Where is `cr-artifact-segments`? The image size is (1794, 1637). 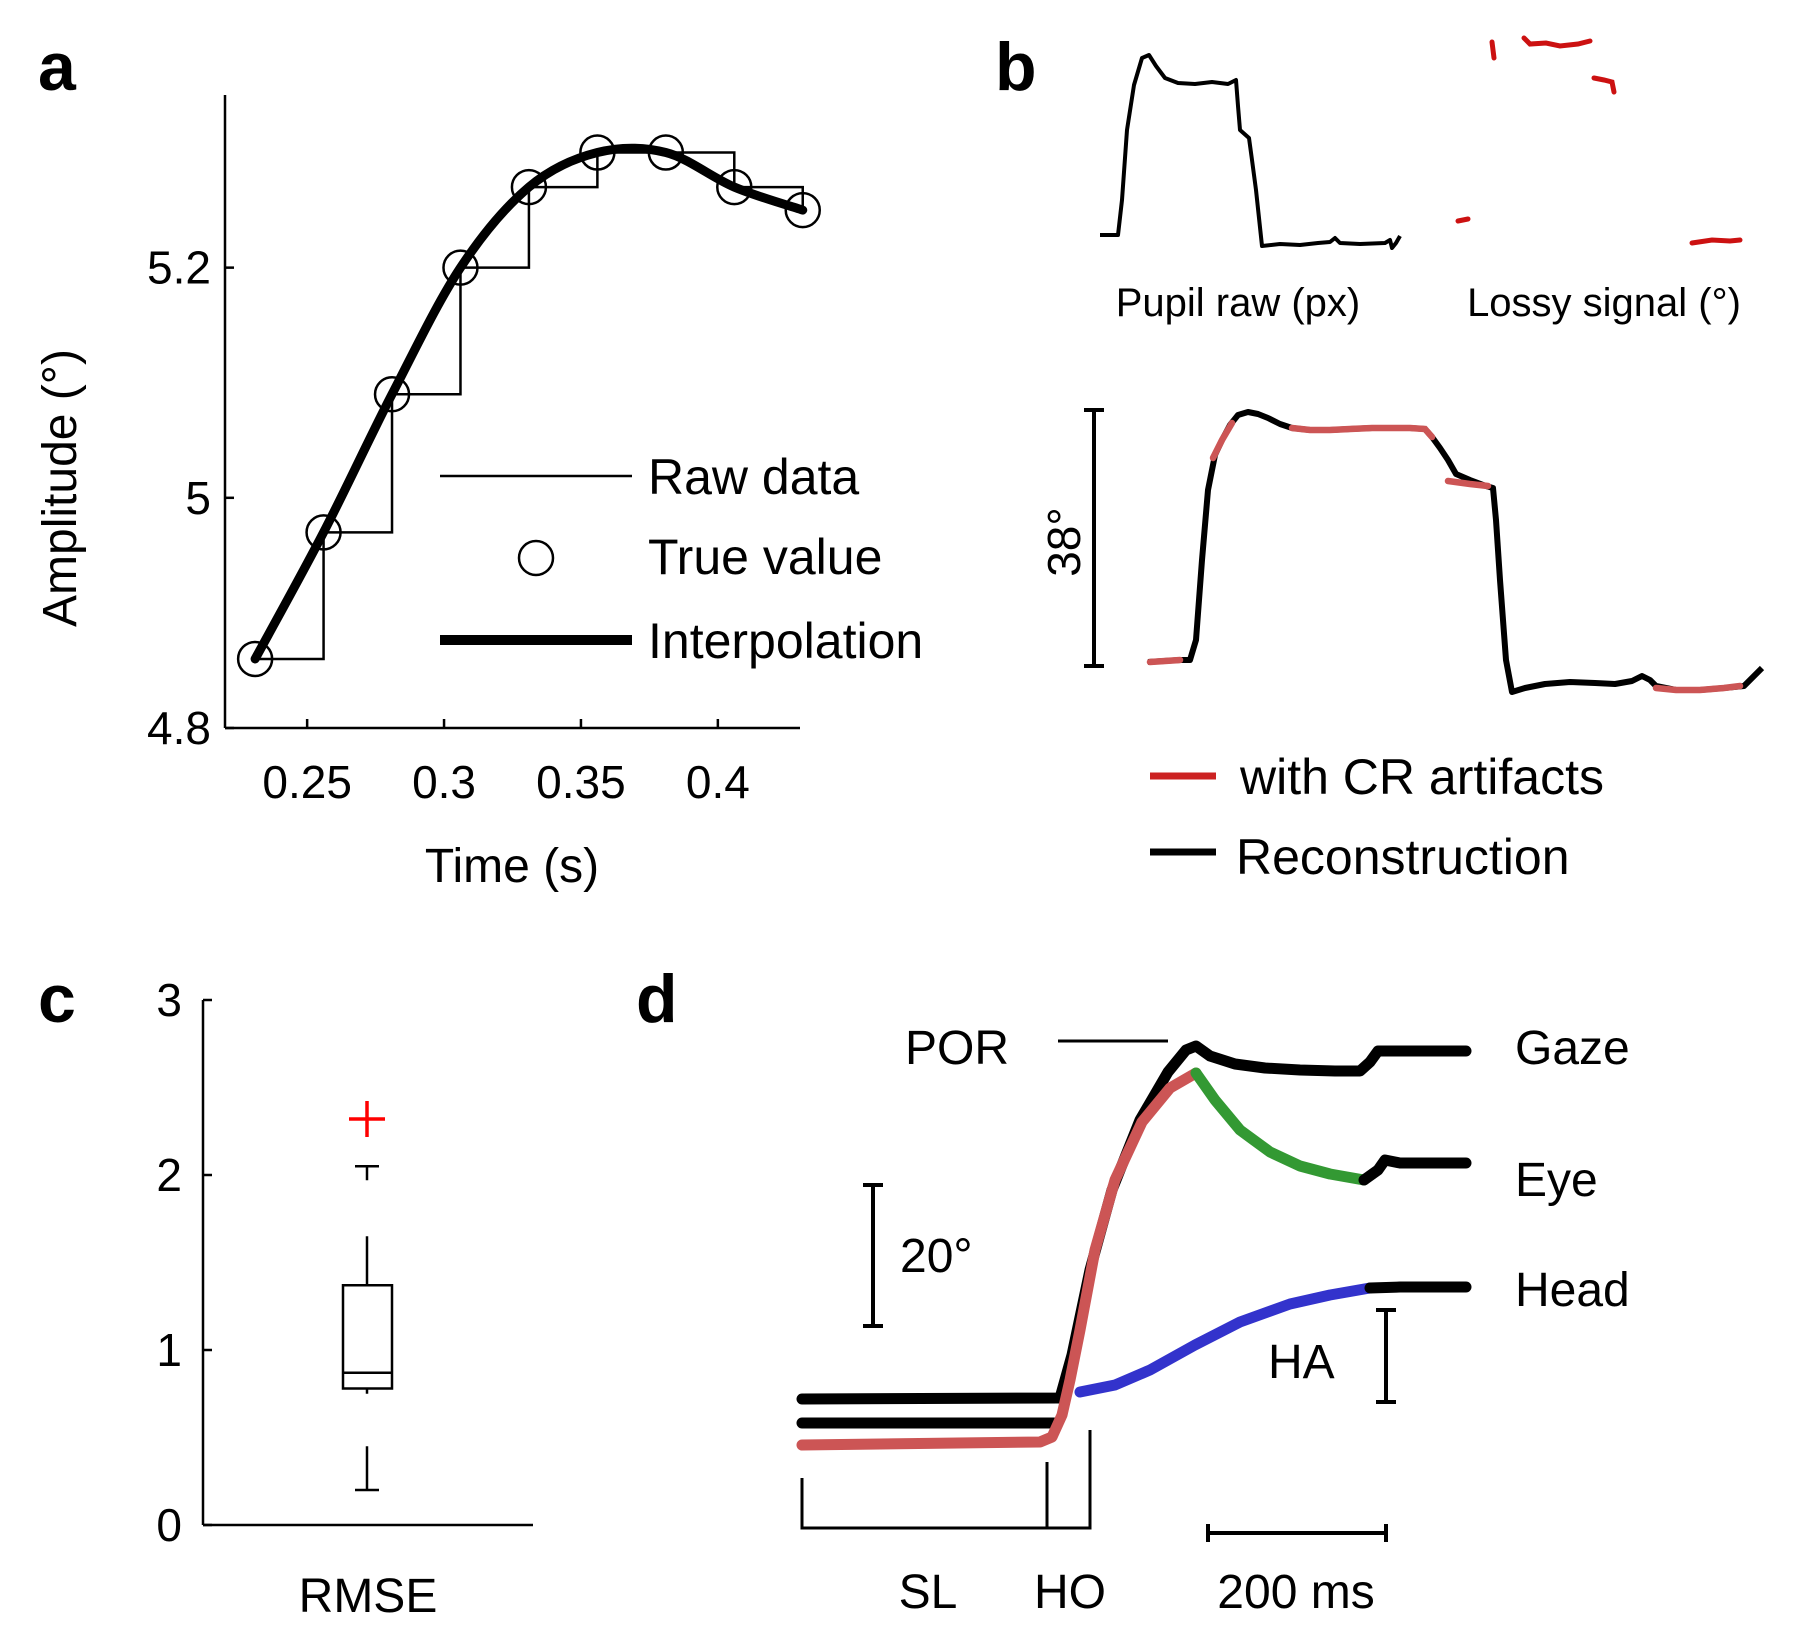 cr-artifact-segments is located at coordinates (1445, 556).